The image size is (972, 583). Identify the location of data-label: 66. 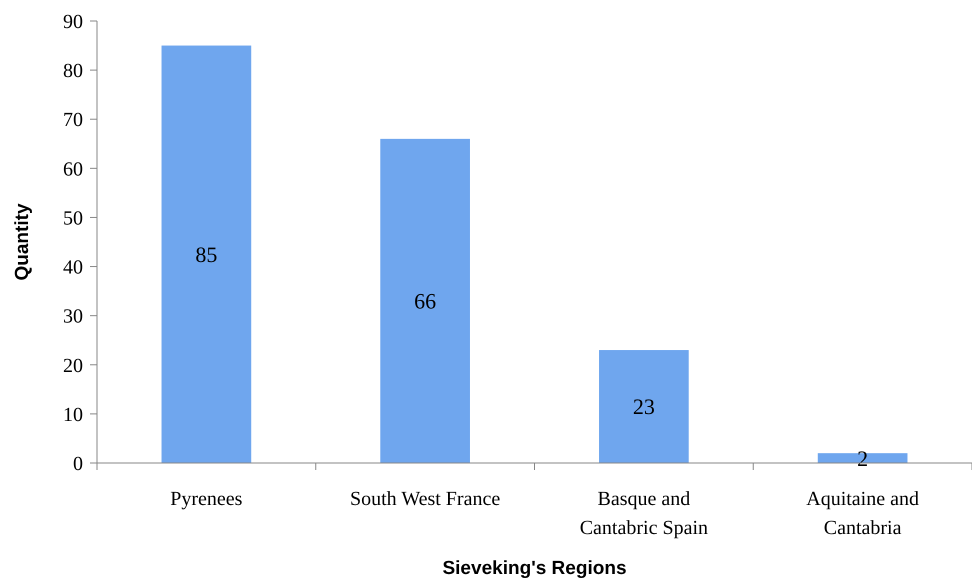
(425, 301).